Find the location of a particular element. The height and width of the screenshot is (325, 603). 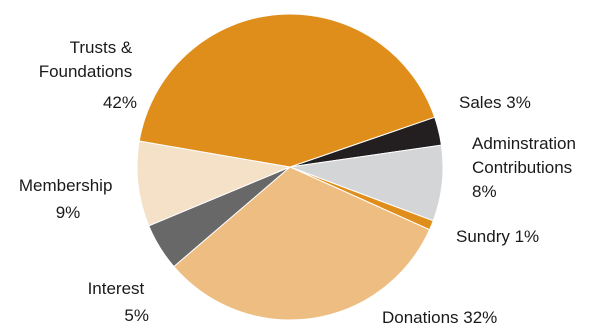

label-trusts-foundations: Trusts & Foundations 42% is located at coordinates (88, 75).